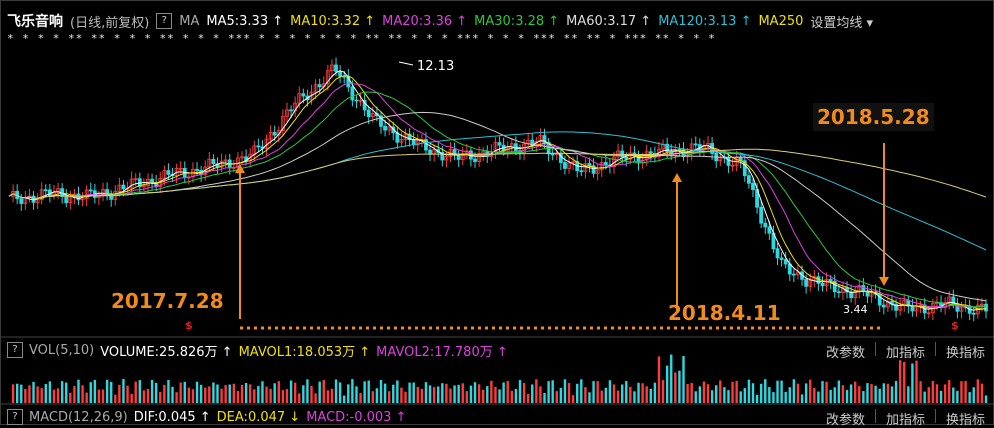 This screenshot has height=428, width=994. What do you see at coordinates (705, 21) in the screenshot?
I see `ma120-value: MA120:3.13 ↑` at bounding box center [705, 21].